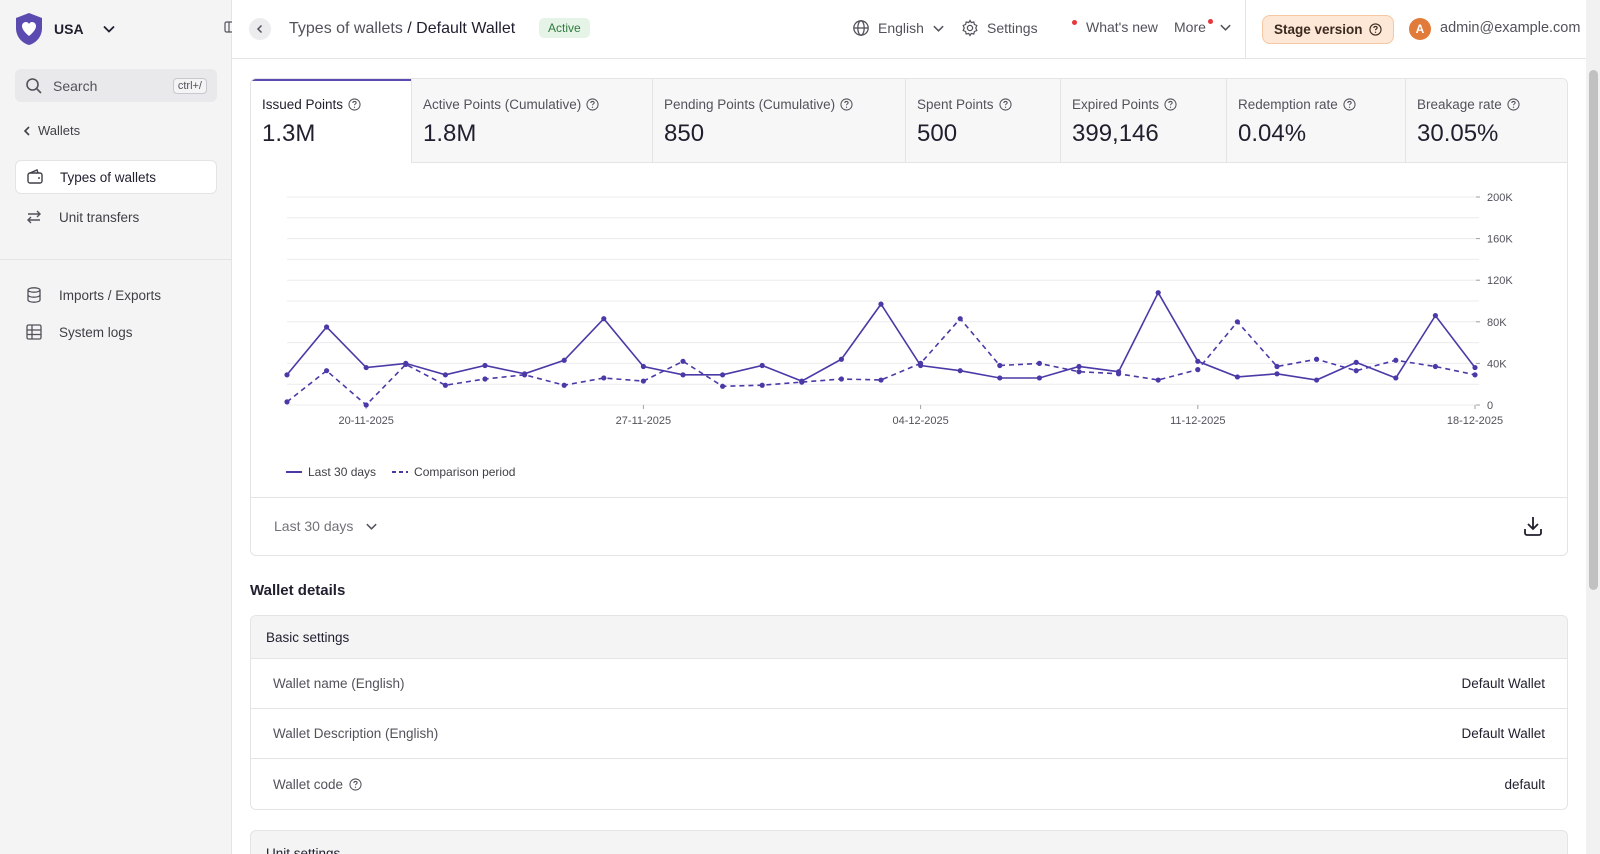 The image size is (1600, 854). Describe the element at coordinates (564, 28) in the screenshot. I see `status-badge: Active` at that location.